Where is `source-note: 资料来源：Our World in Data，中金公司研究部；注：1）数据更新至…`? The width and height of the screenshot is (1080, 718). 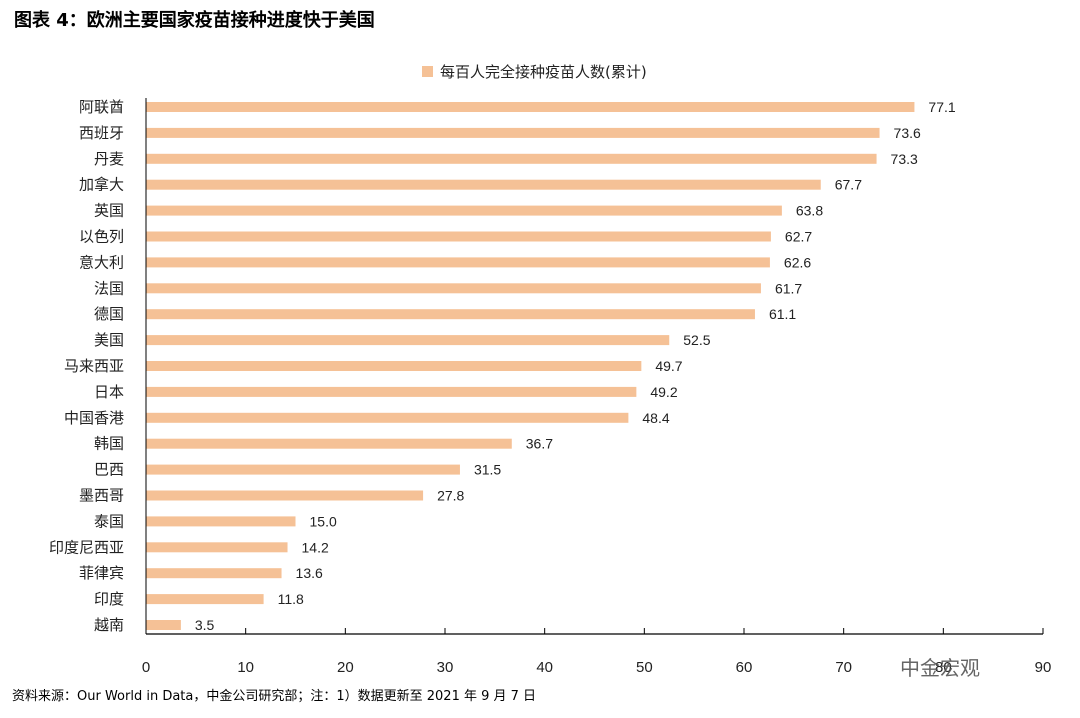
source-note: 资料来源：Our World in Data，中金公司研究部；注：1）数据更新至… is located at coordinates (274, 696).